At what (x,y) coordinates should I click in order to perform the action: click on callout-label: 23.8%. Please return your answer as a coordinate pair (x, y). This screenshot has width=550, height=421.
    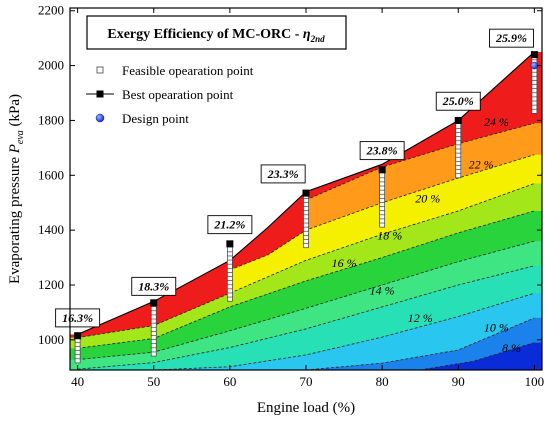
    Looking at the image, I should click on (382, 151).